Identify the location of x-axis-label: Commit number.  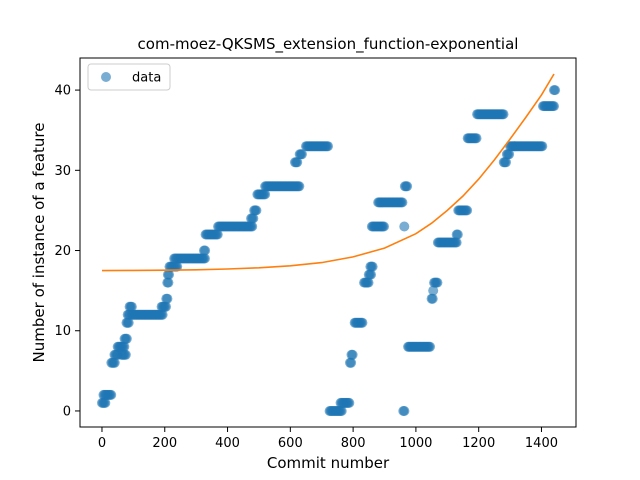
(328, 463).